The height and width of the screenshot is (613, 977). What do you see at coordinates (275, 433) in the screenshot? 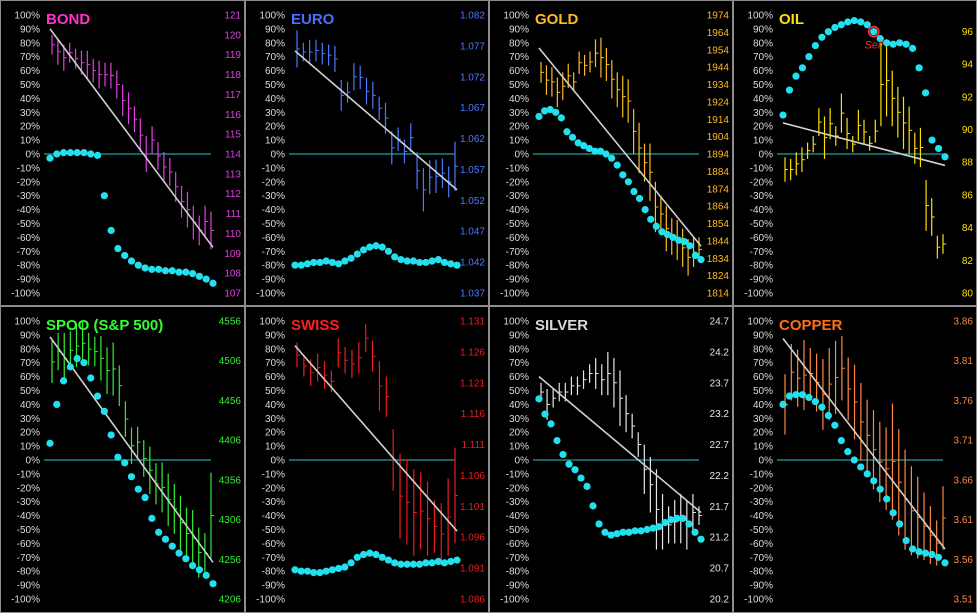
I see `swiss-left-tick: 20%` at bounding box center [275, 433].